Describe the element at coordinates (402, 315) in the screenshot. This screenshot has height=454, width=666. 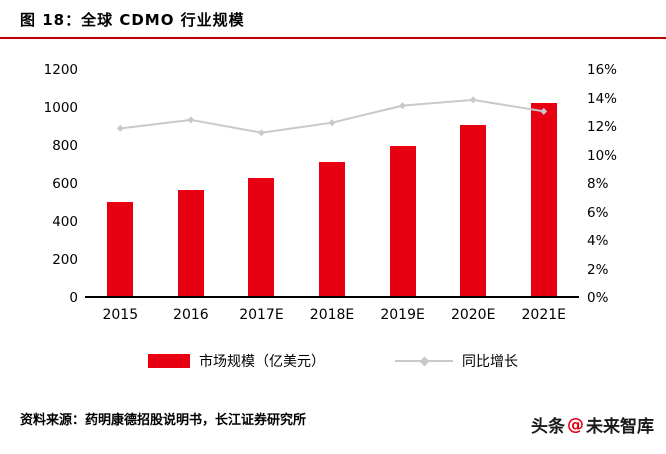
I see `x-tick-2019E: 2019E` at that location.